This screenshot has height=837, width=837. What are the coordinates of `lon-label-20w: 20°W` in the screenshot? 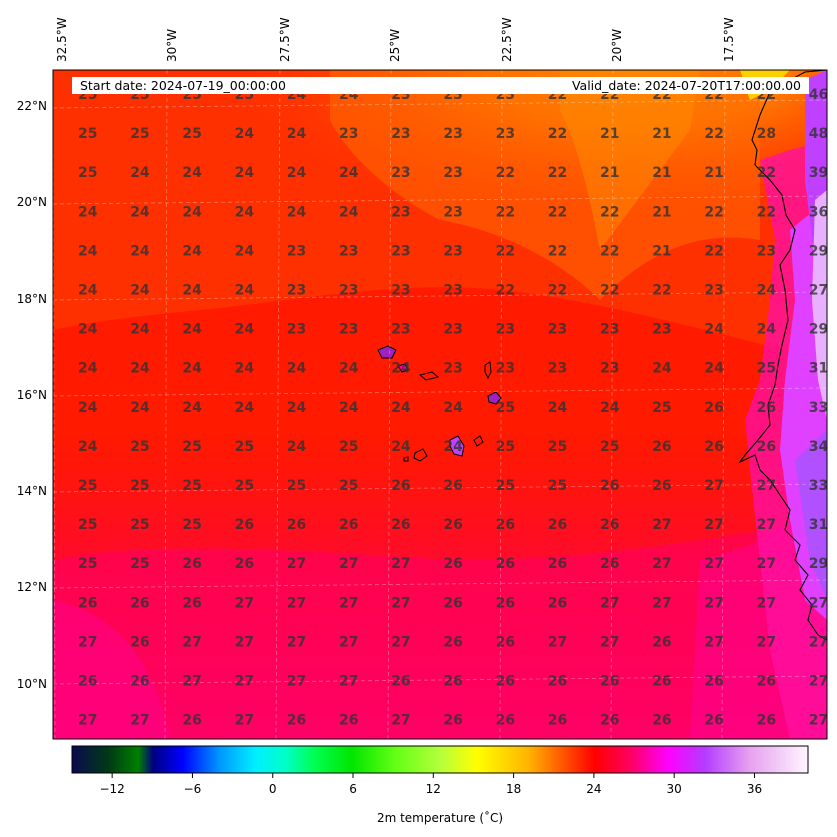 It's located at (617, 45).